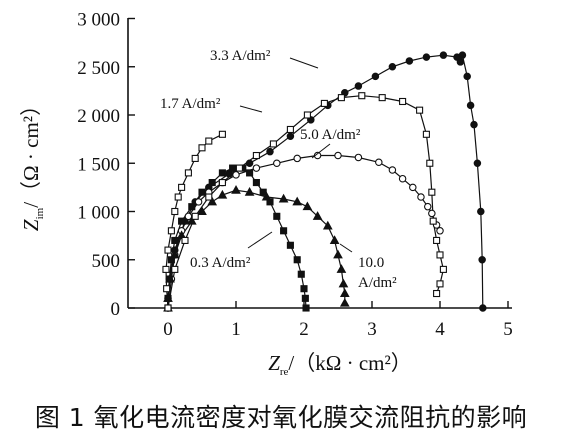  Describe the element at coordinates (106, 261) in the screenshot. I see `y-tick-label: 500` at that location.